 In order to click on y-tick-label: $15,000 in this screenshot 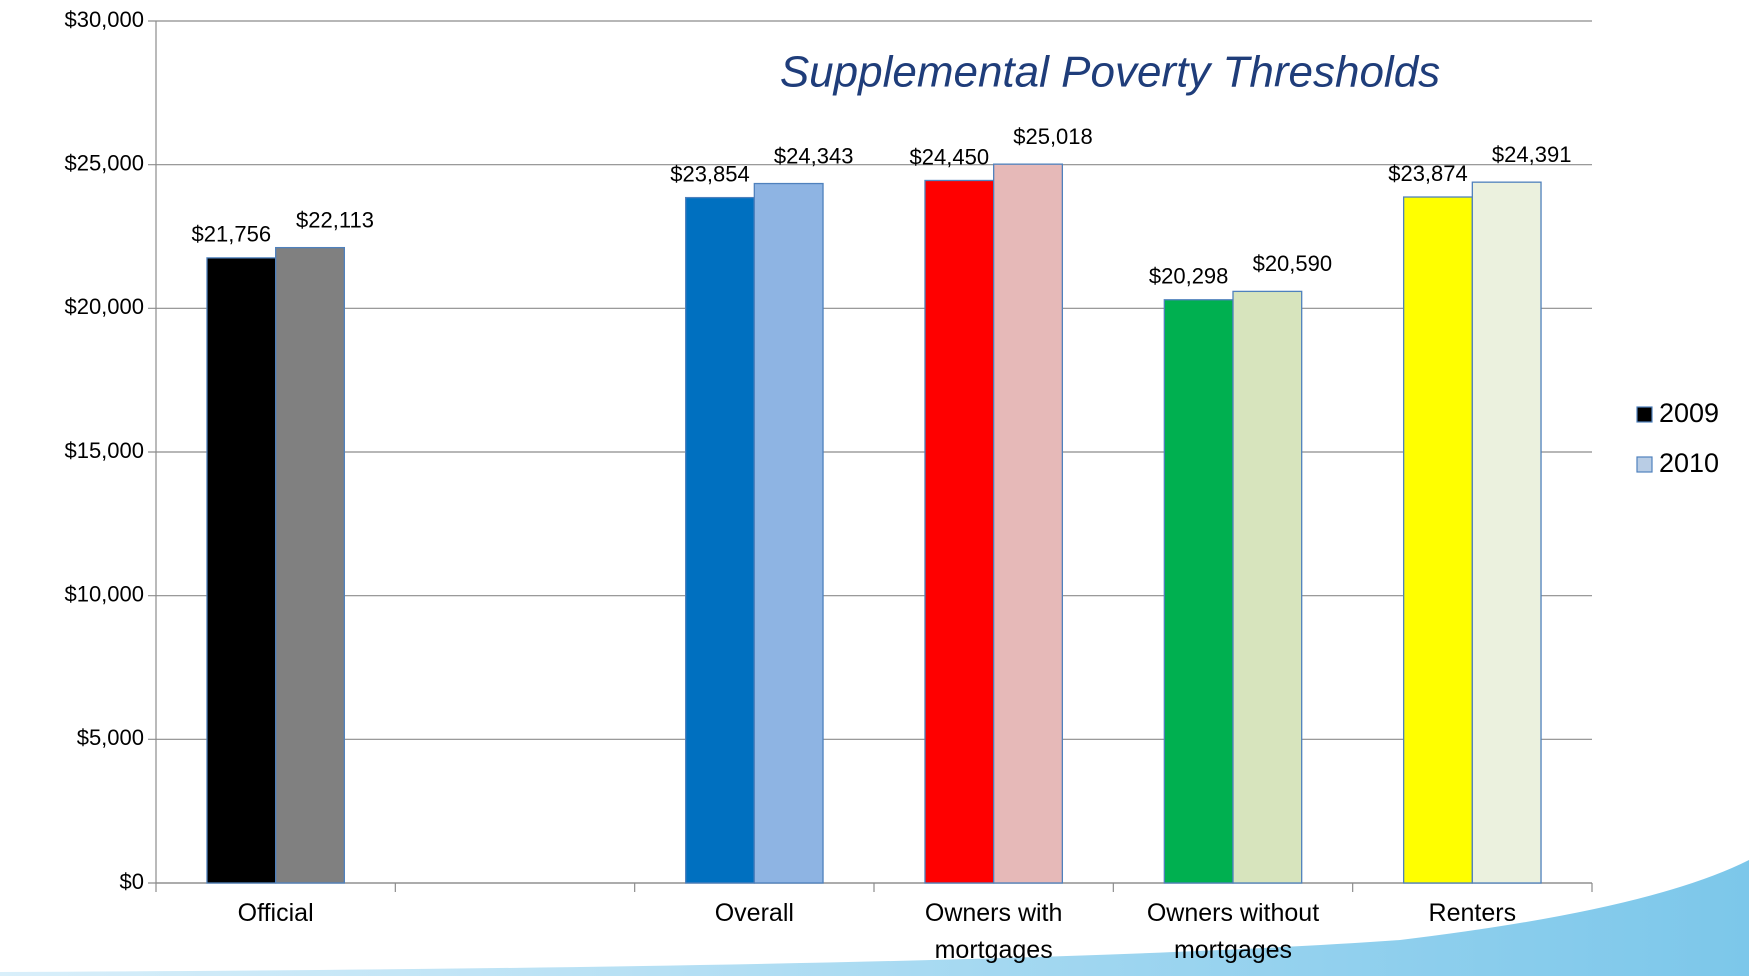, I will do `click(104, 450)`.